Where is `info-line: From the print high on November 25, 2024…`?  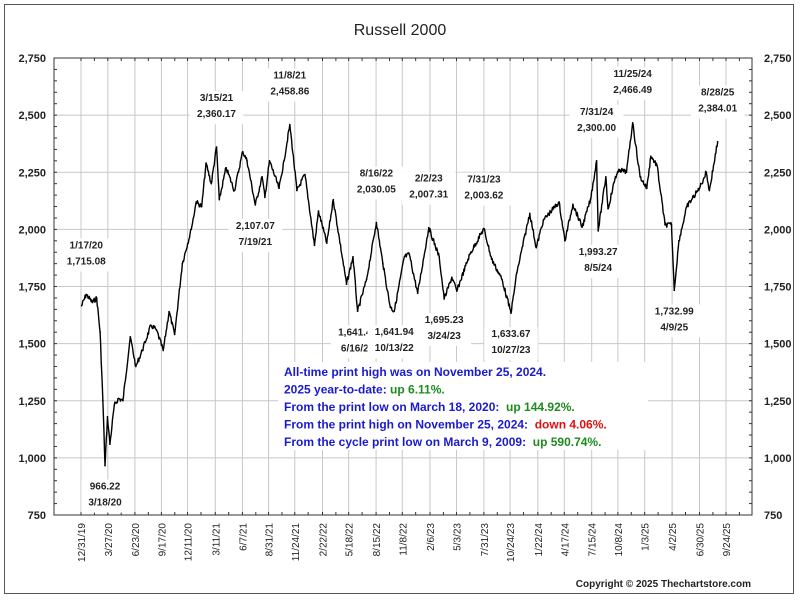 info-line: From the print high on November 25, 2024… is located at coordinates (445, 425).